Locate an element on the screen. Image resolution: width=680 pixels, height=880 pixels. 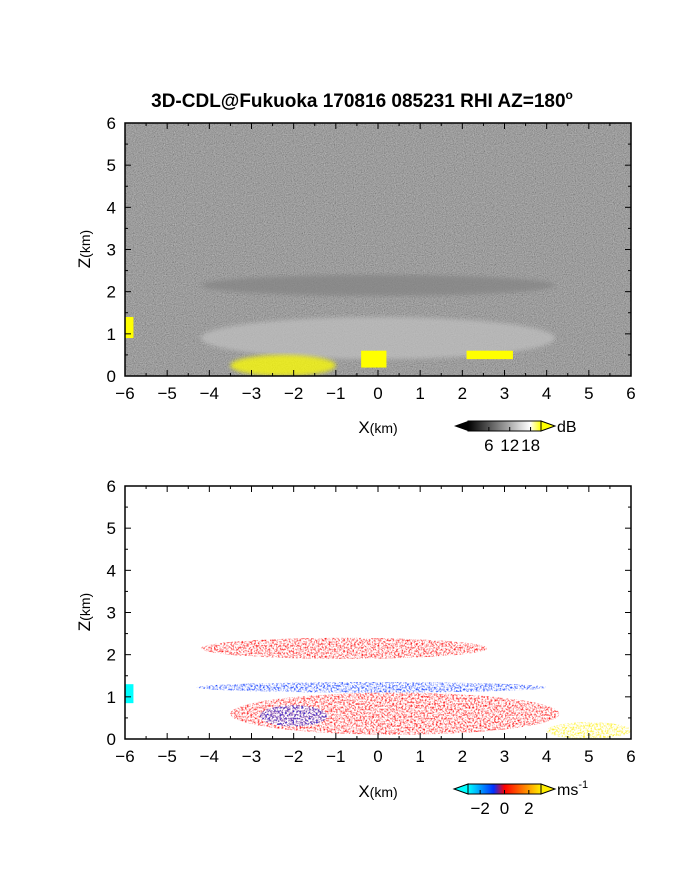
velocity-colorbar-right-arrow is located at coordinates (548, 789).